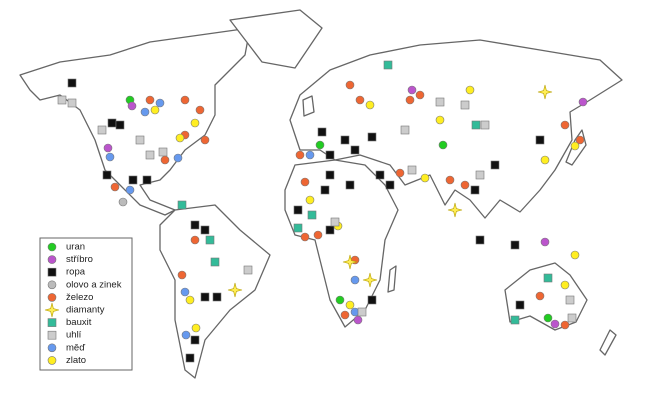 Image resolution: width=650 pixels, height=407 pixels. I want to click on greenland, so click(276, 39).